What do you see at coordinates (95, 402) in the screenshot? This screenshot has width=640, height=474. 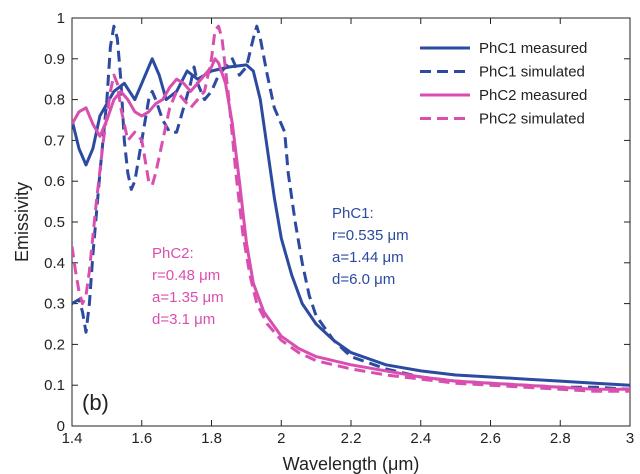 I see `panel-label: (b)` at bounding box center [95, 402].